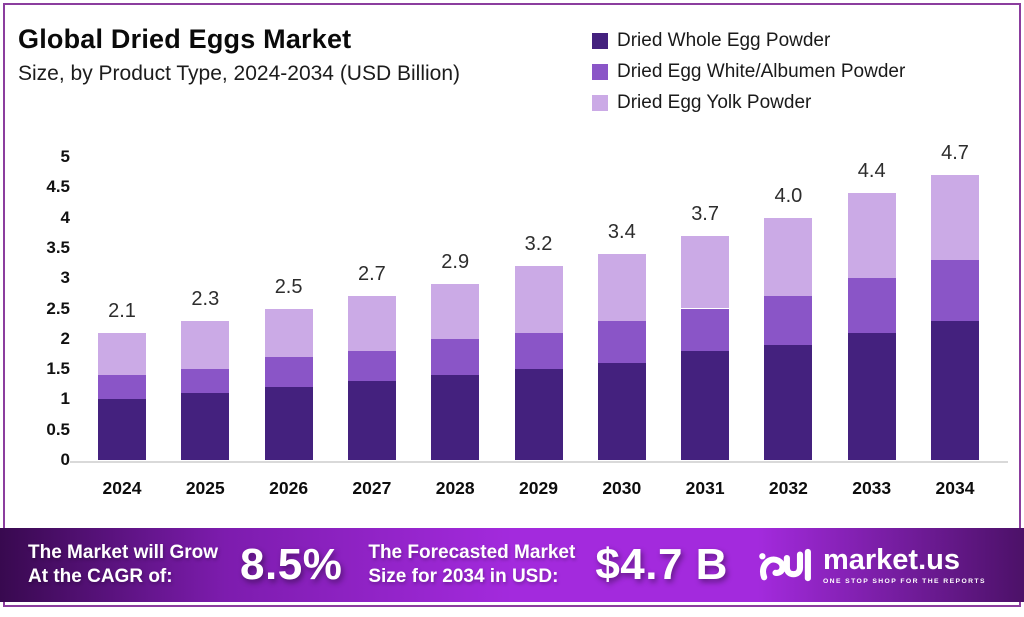 This screenshot has width=1024, height=617. What do you see at coordinates (761, 71) in the screenshot?
I see `legend-label: Dried Egg White/Albumen Powder` at bounding box center [761, 71].